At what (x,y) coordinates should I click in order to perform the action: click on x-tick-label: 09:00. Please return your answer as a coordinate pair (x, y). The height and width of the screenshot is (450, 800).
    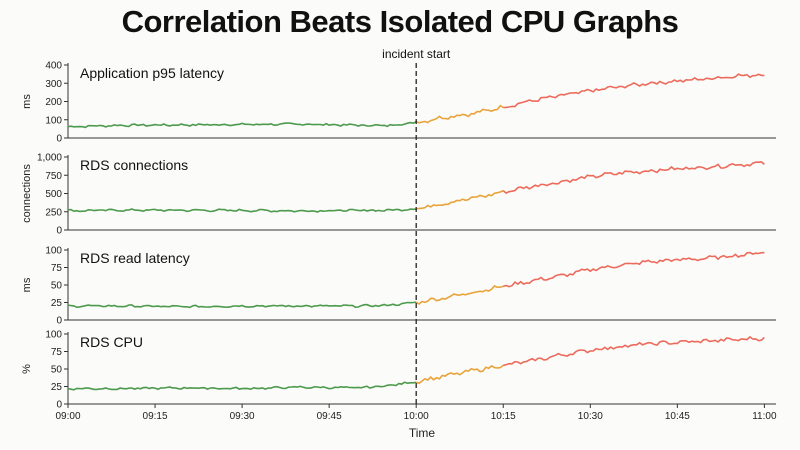
    Looking at the image, I should click on (67, 416).